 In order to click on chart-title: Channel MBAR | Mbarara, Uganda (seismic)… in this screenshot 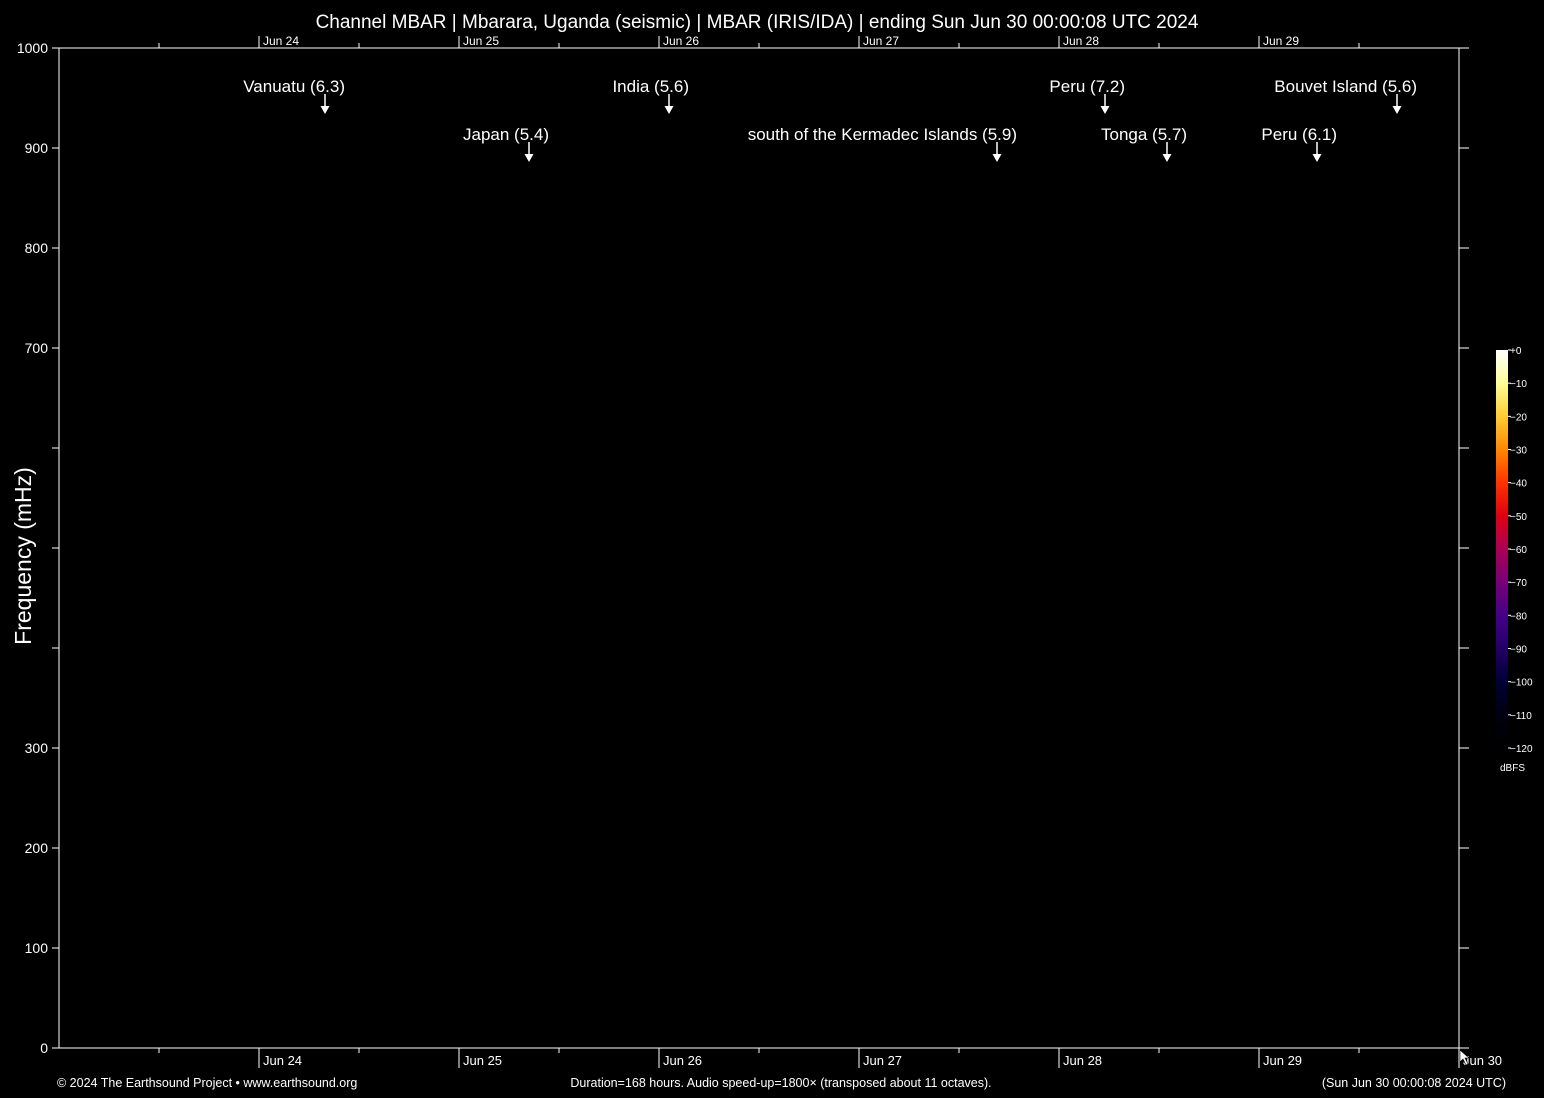, I will do `click(757, 22)`.